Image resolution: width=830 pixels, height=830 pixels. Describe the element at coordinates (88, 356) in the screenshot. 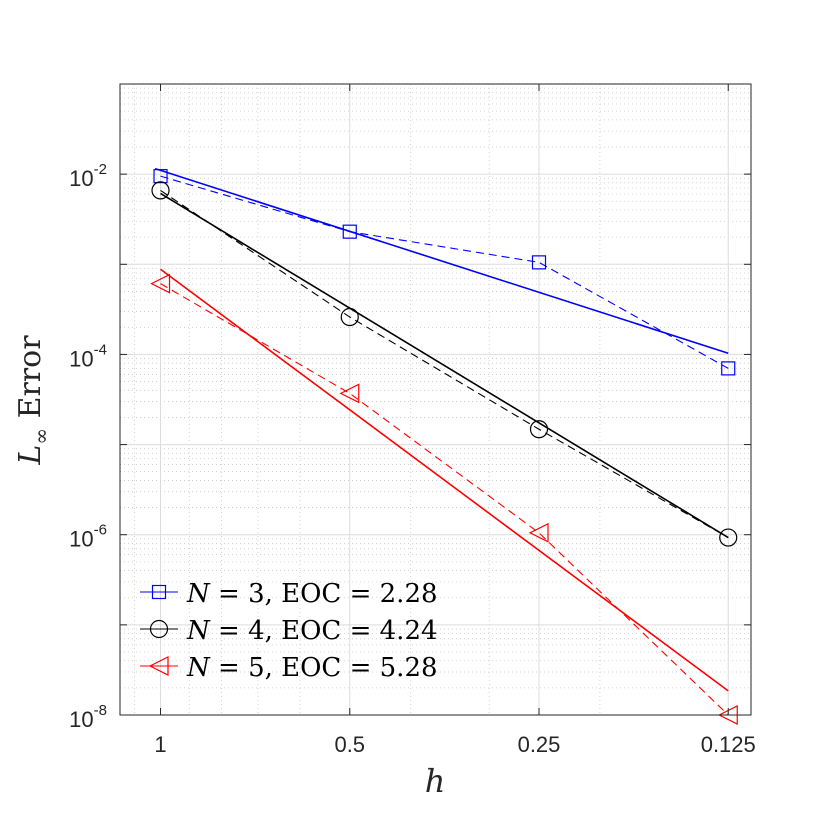

I see `y-tick-label: 10⁻⁴` at that location.